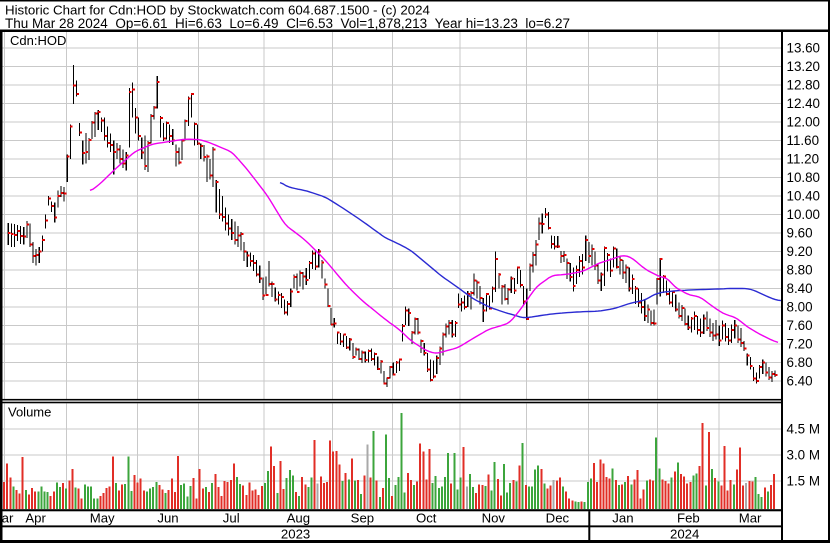 The image size is (830, 548). I want to click on svg-text: 11.20, so click(803, 159).